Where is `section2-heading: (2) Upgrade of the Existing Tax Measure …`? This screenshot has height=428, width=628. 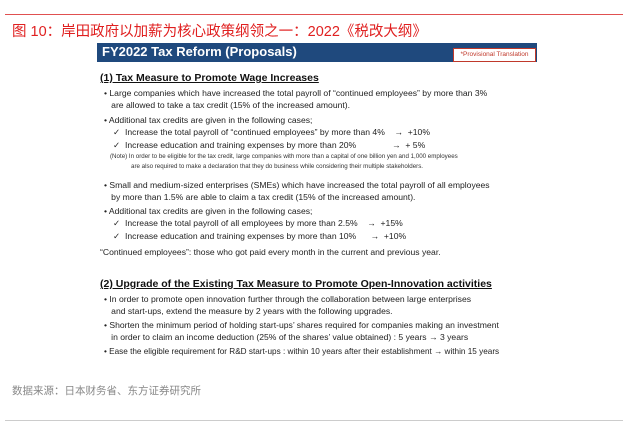 section2-heading: (2) Upgrade of the Existing Tax Measure … is located at coordinates (296, 284).